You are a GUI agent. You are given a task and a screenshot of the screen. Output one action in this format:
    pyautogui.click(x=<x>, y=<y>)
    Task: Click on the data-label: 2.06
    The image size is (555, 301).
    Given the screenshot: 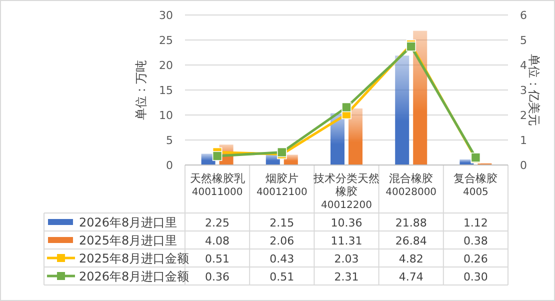 What is the action you would take?
    pyautogui.click(x=282, y=241)
    